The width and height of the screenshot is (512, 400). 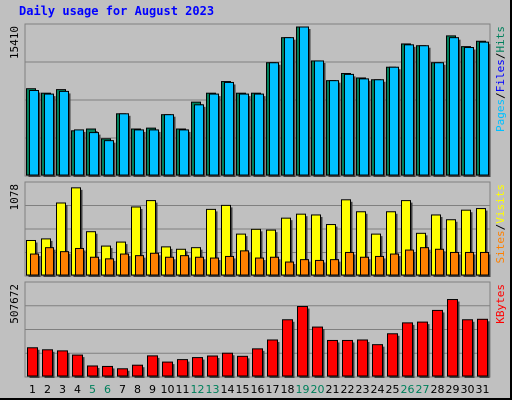 What do you see at coordinates (228, 389) in the screenshot?
I see `x-tick-label: 14` at bounding box center [228, 389].